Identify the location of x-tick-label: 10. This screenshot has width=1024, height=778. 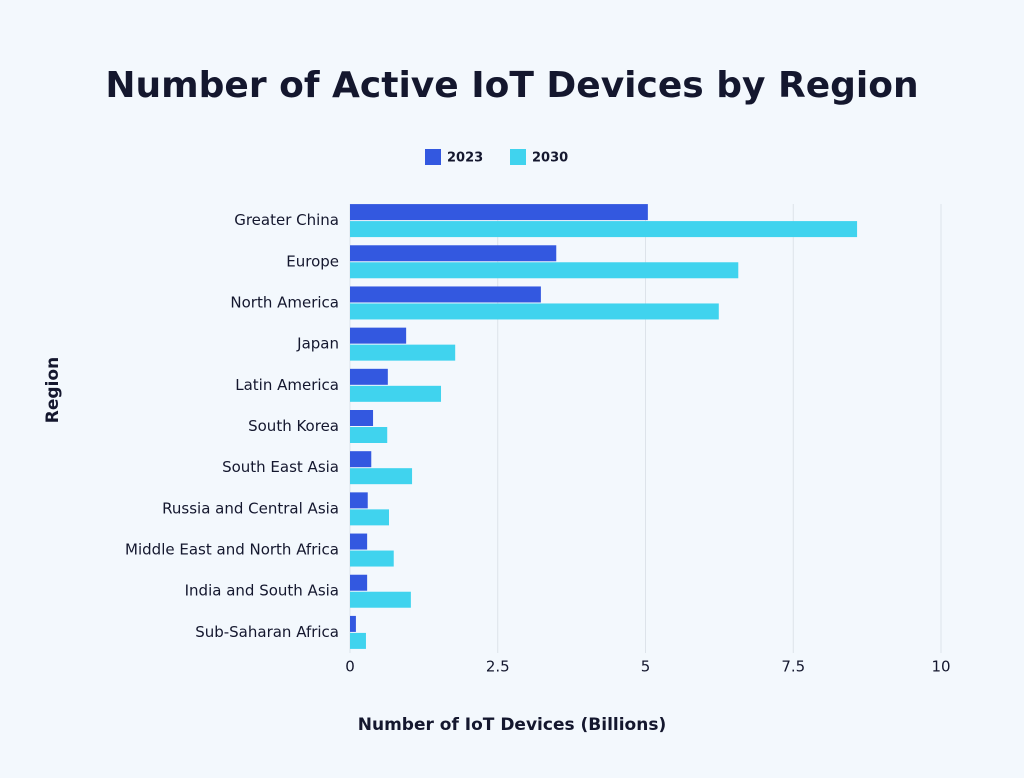
(940, 667).